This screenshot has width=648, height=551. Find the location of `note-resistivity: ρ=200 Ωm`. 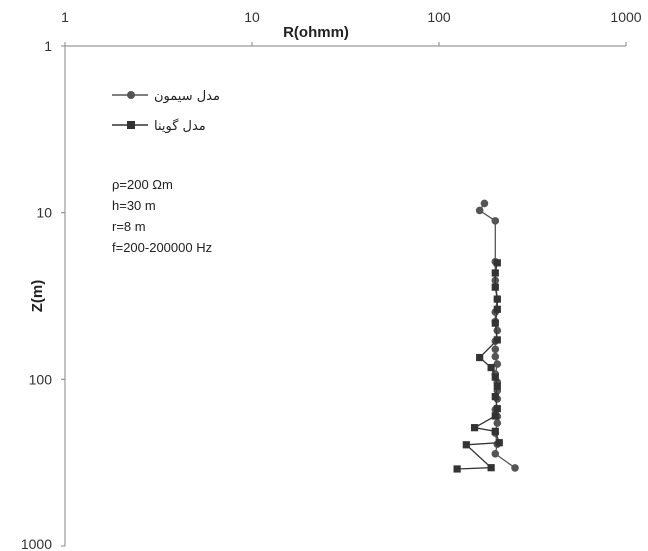

note-resistivity: ρ=200 Ωm is located at coordinates (142, 184).